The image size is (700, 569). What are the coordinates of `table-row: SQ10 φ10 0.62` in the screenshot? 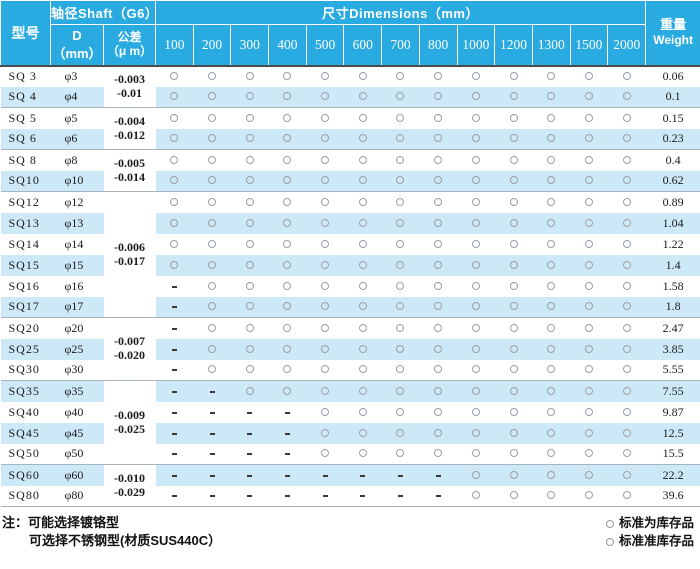 It's located at (350, 181).